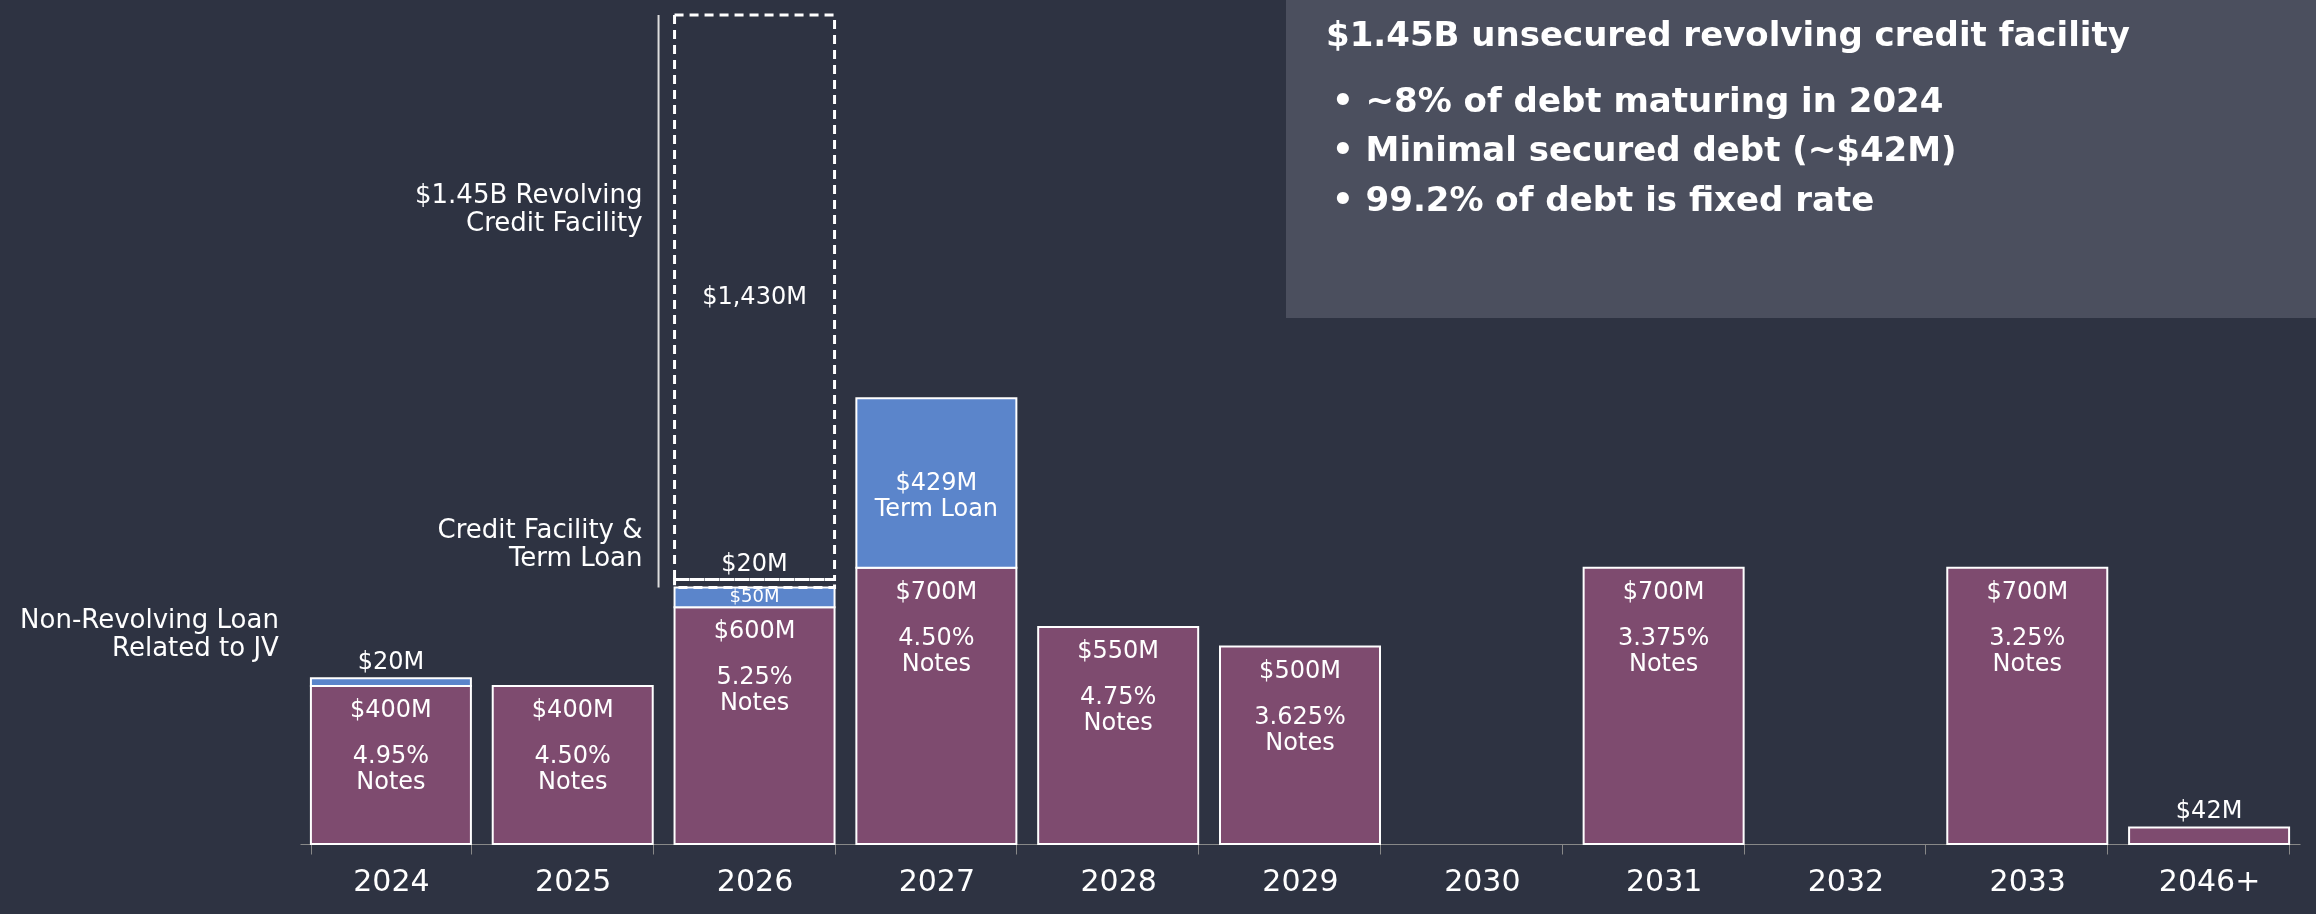  Describe the element at coordinates (150, 633) in the screenshot. I see `text: Non-Revolving Loan Related to JV` at that location.